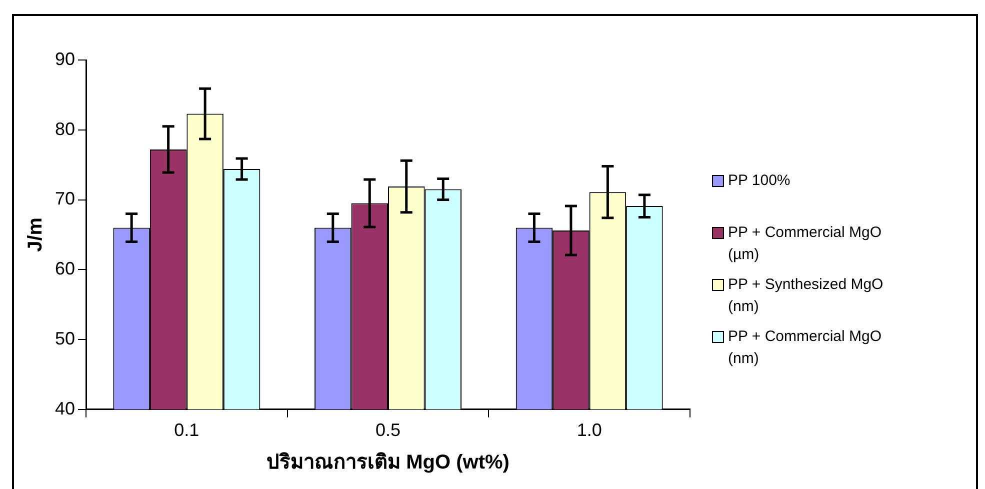 The image size is (985, 489). I want to click on legend-label: PP + Commercial MgO (µm), so click(805, 244).